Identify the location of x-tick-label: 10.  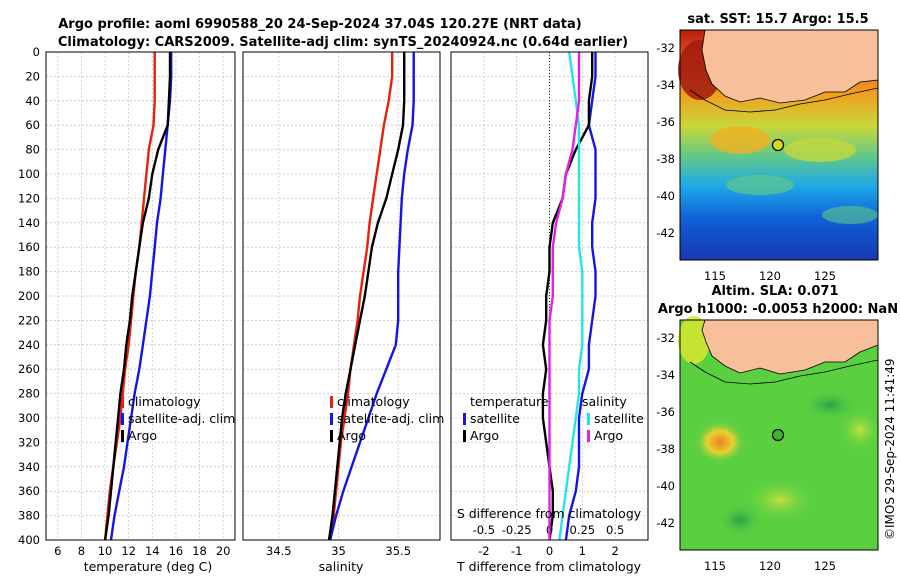
(105, 551).